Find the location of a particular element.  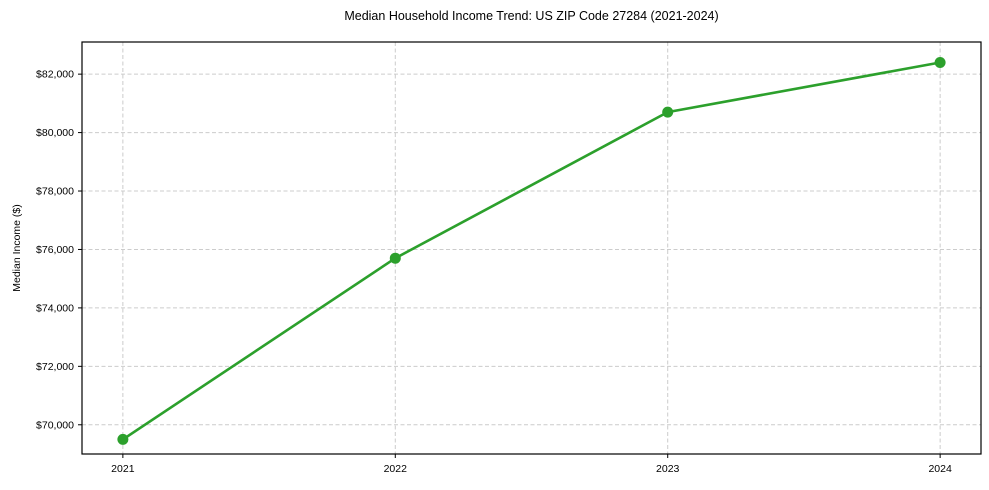

y-tick-label: $80,000 is located at coordinates (55, 133).